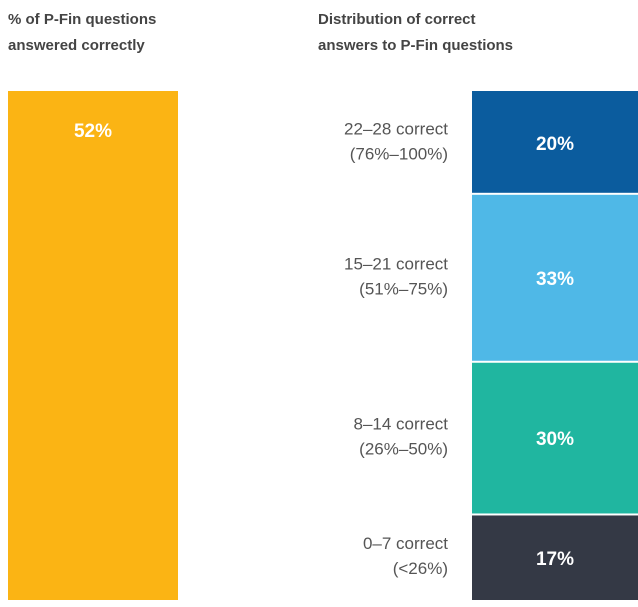  Describe the element at coordinates (399, 153) in the screenshot. I see `category-label: (76%–100%)` at that location.